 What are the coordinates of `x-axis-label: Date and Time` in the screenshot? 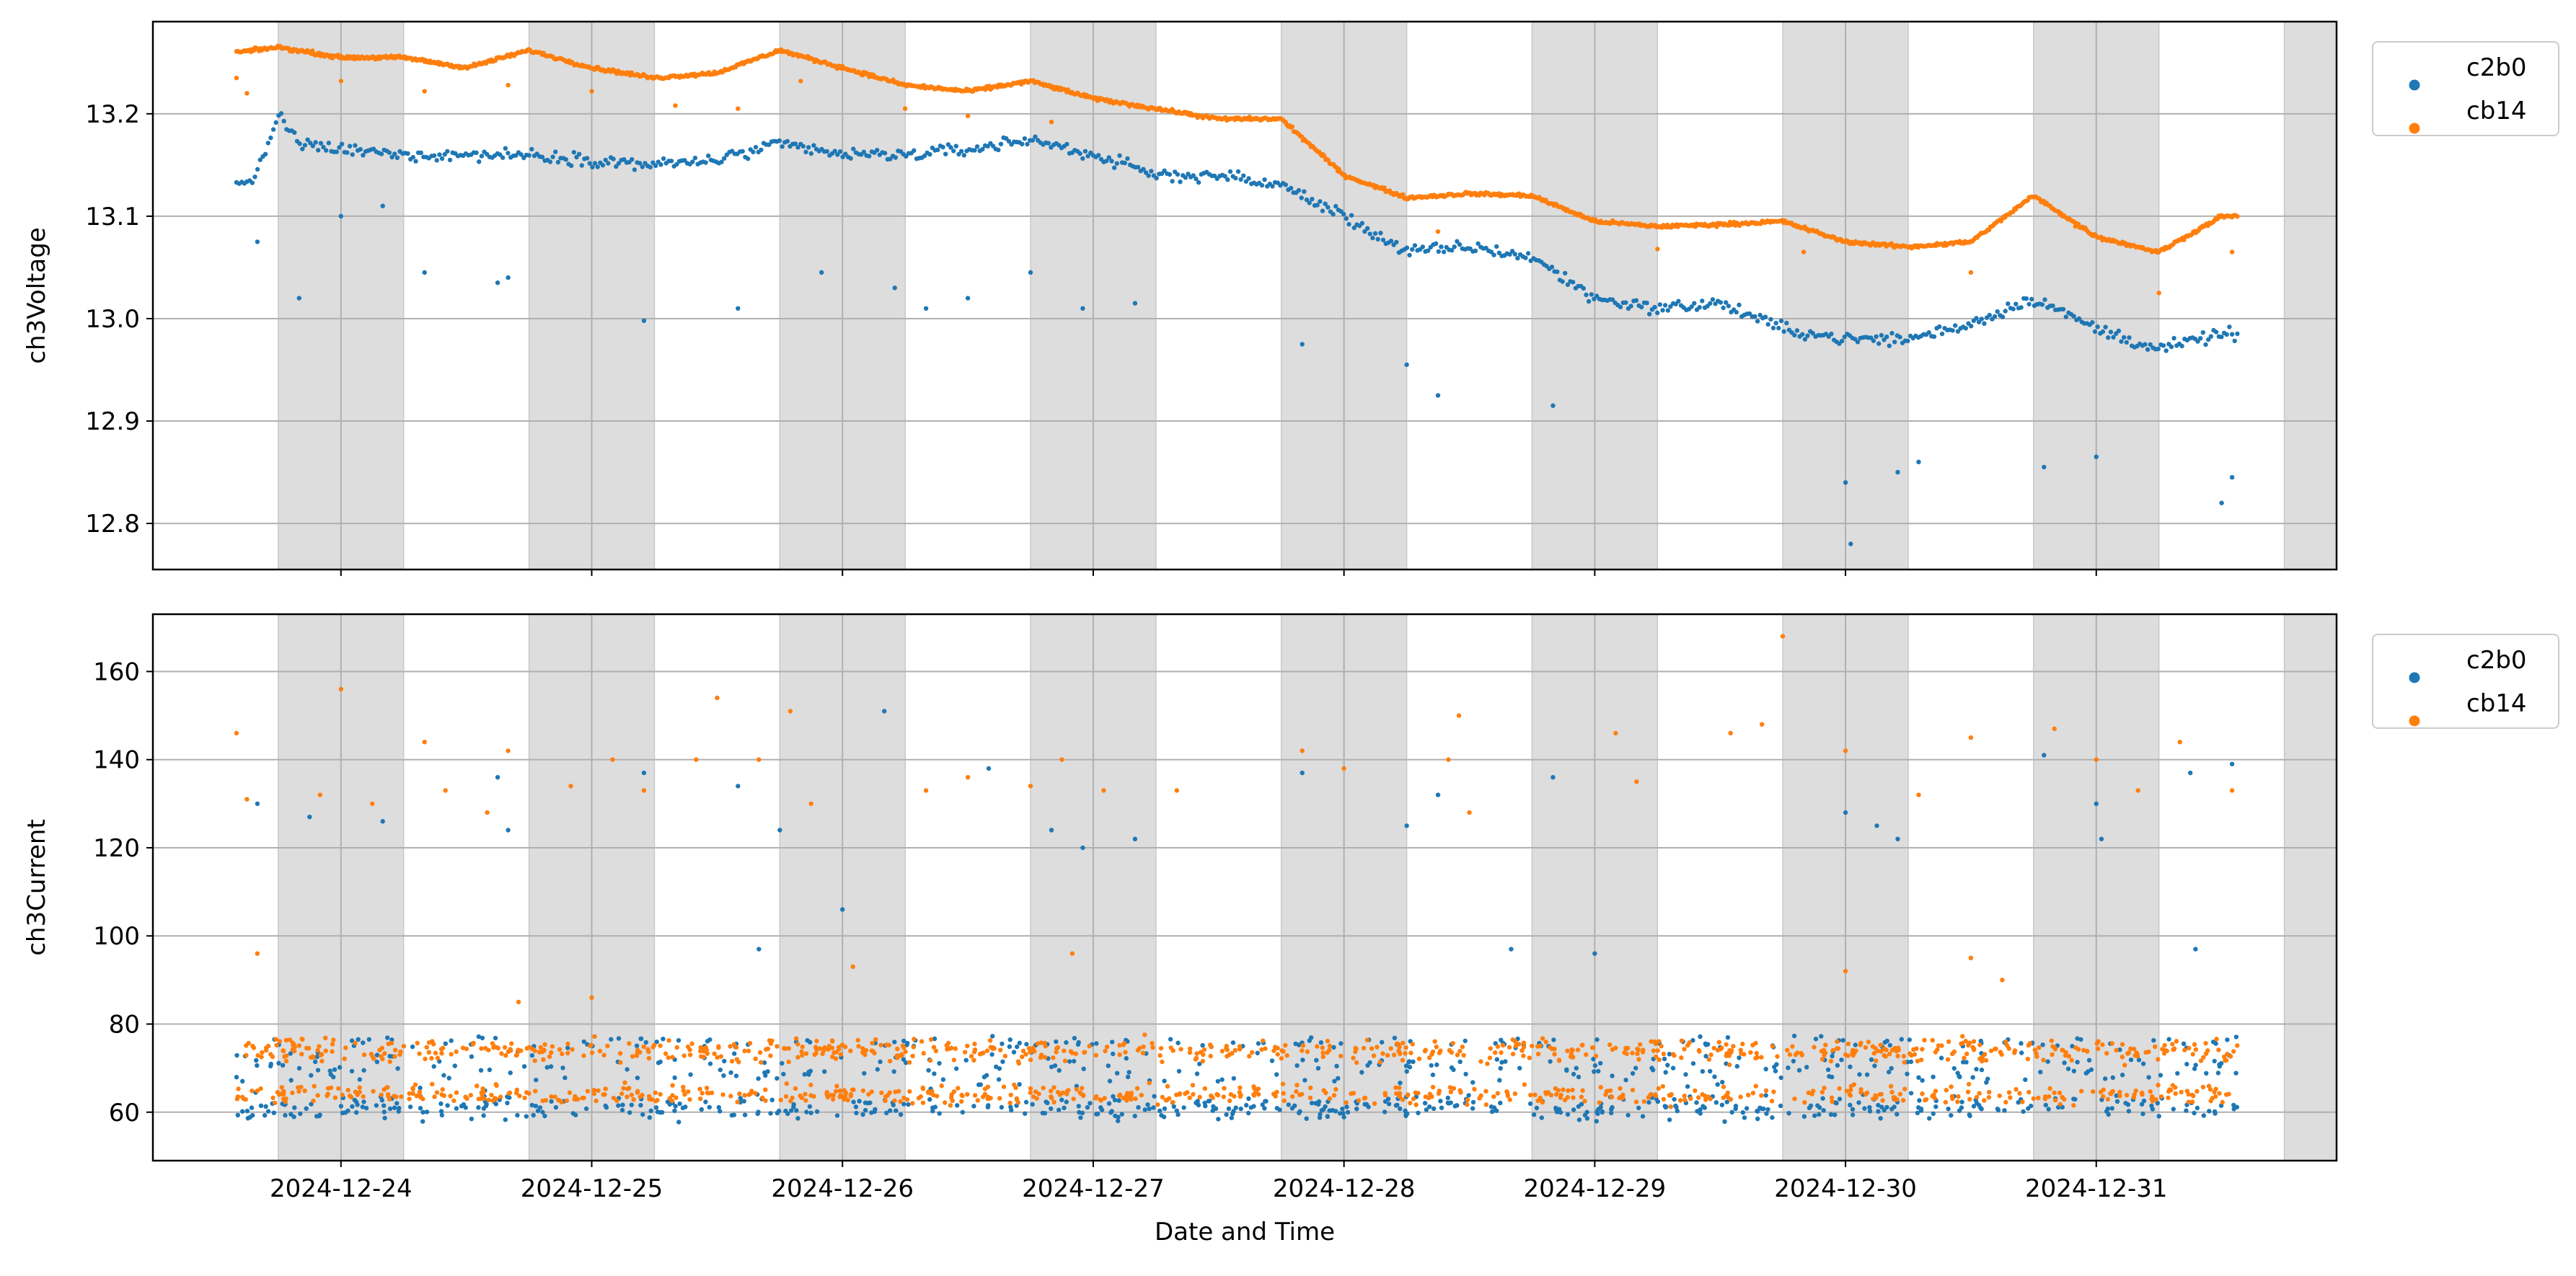 It's located at (1245, 1232).